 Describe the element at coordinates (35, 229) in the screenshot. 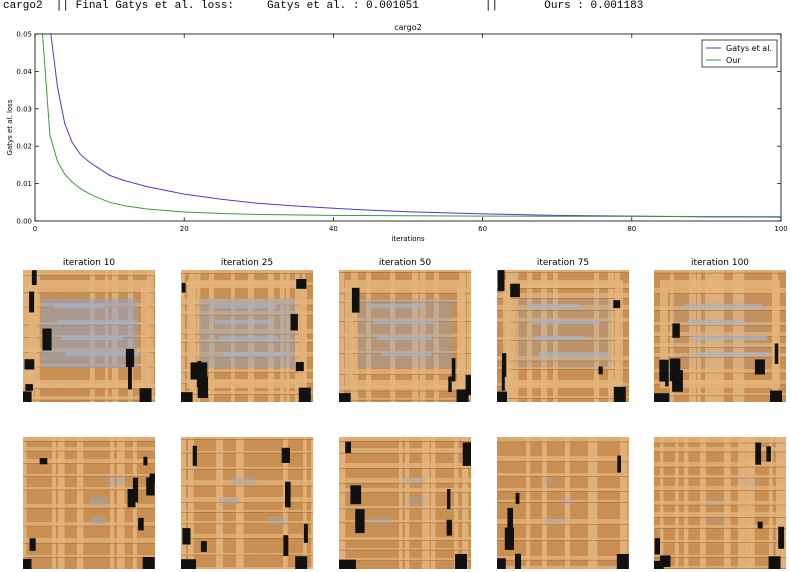

I see `x-tick-label: 0` at that location.